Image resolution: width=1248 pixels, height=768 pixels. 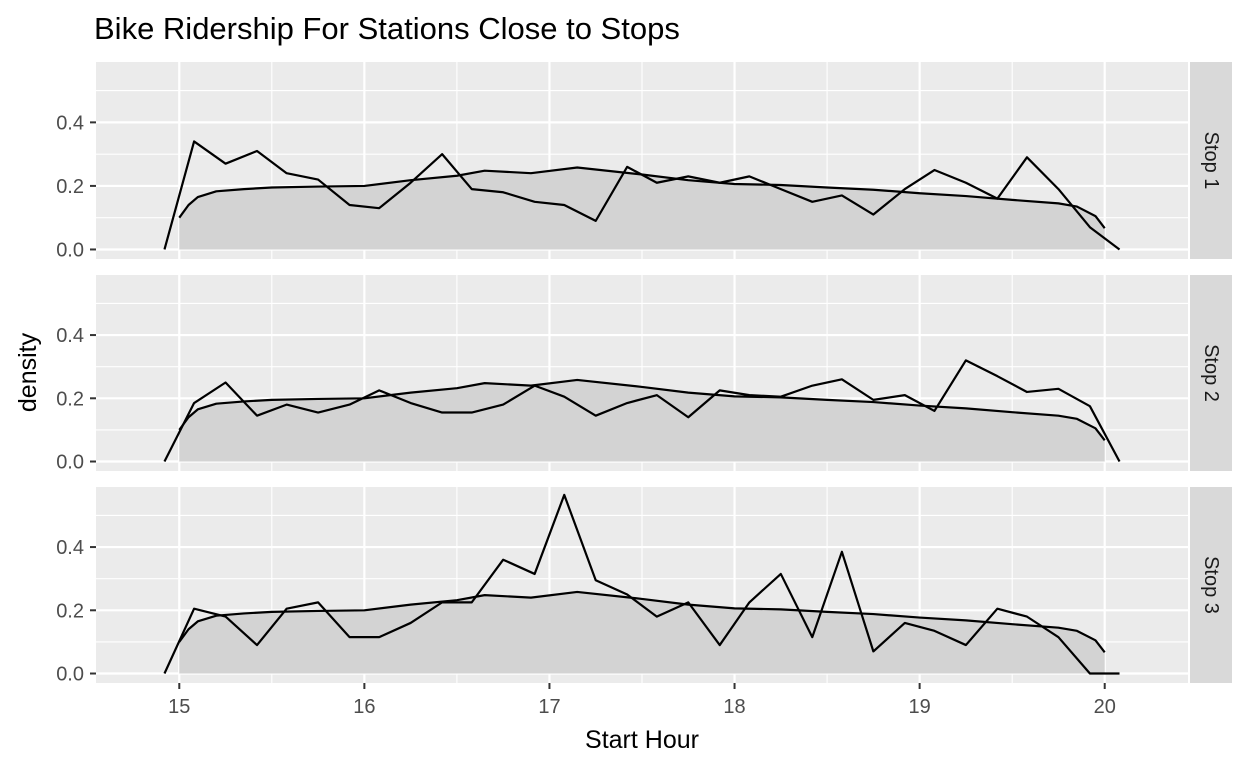 I want to click on x-tick-label: 18, so click(x=734, y=707).